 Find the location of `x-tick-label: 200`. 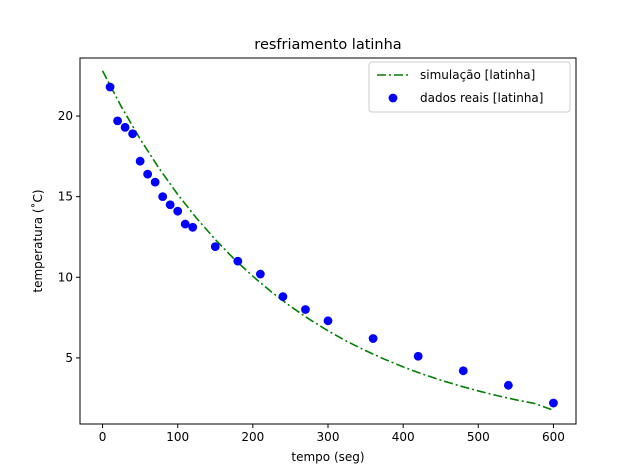

x-tick-label: 200 is located at coordinates (252, 437).